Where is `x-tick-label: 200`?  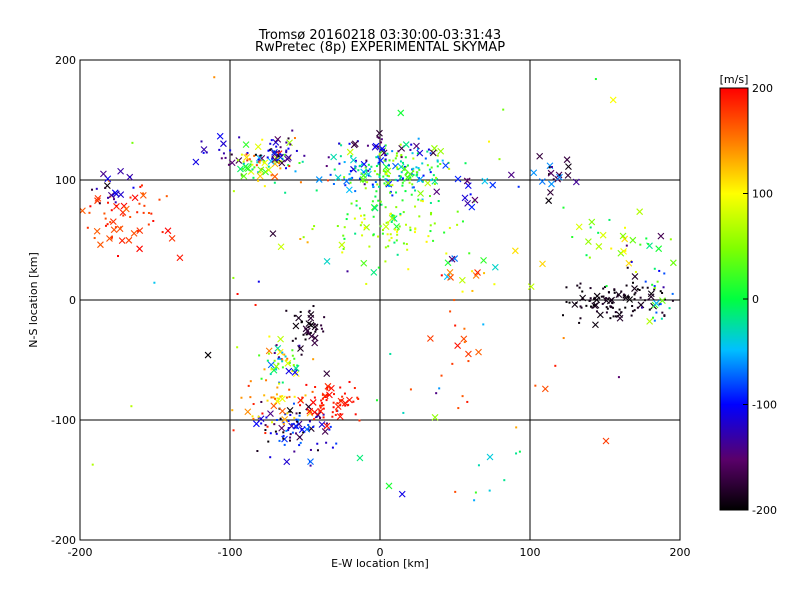 x-tick-label: 200 is located at coordinates (680, 552).